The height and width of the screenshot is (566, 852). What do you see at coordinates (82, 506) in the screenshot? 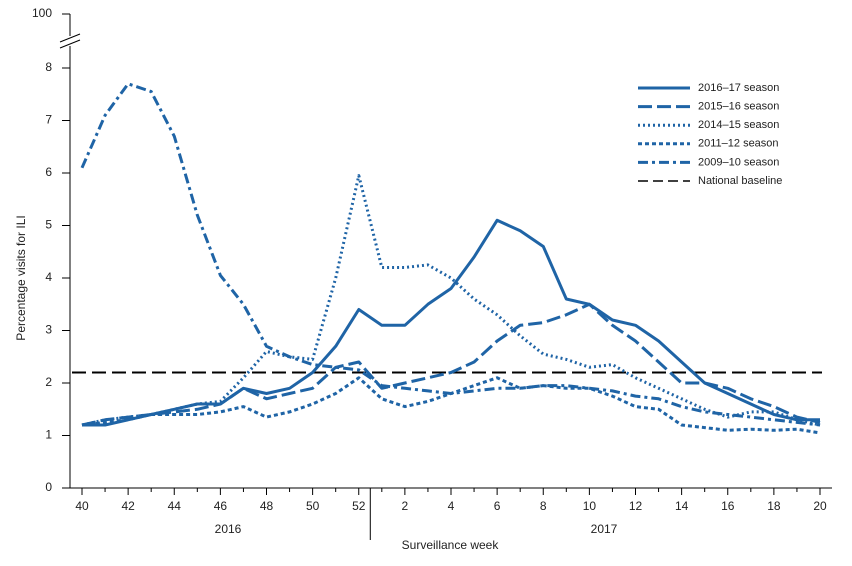
I see `x-tick-label: 40` at bounding box center [82, 506].